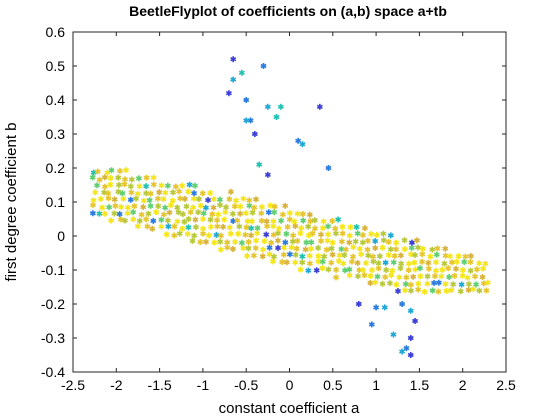 Image resolution: width=560 pixels, height=420 pixels. I want to click on y-tick-label: -0.2, so click(53, 304).